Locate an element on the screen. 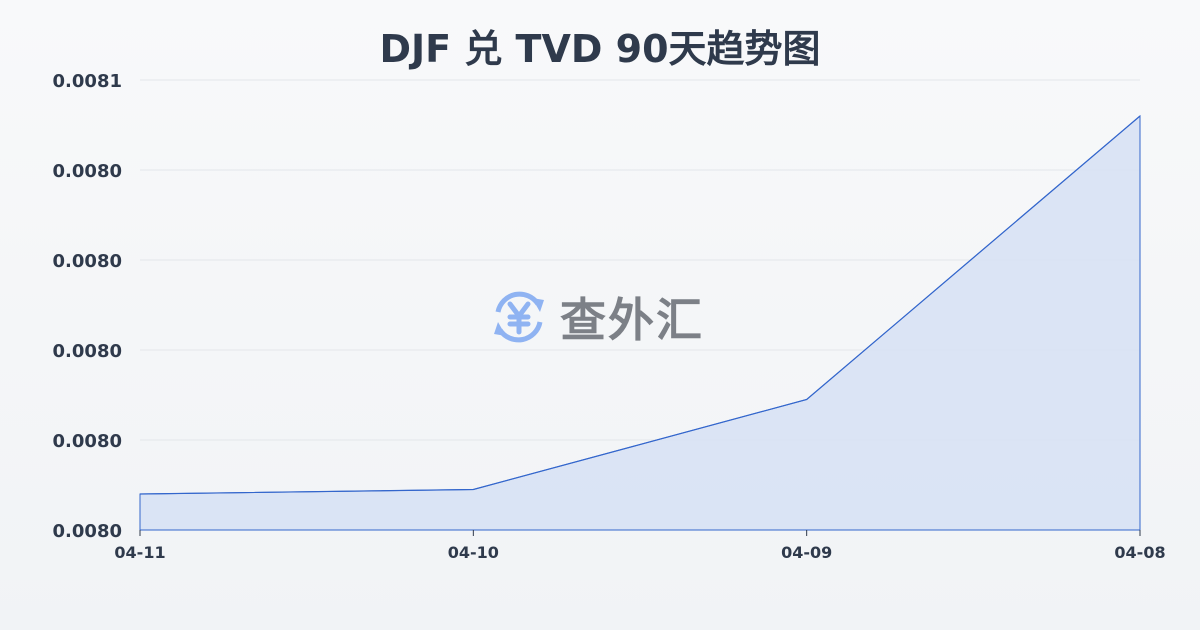  watermark-text: 查外汇 is located at coordinates (632, 320).